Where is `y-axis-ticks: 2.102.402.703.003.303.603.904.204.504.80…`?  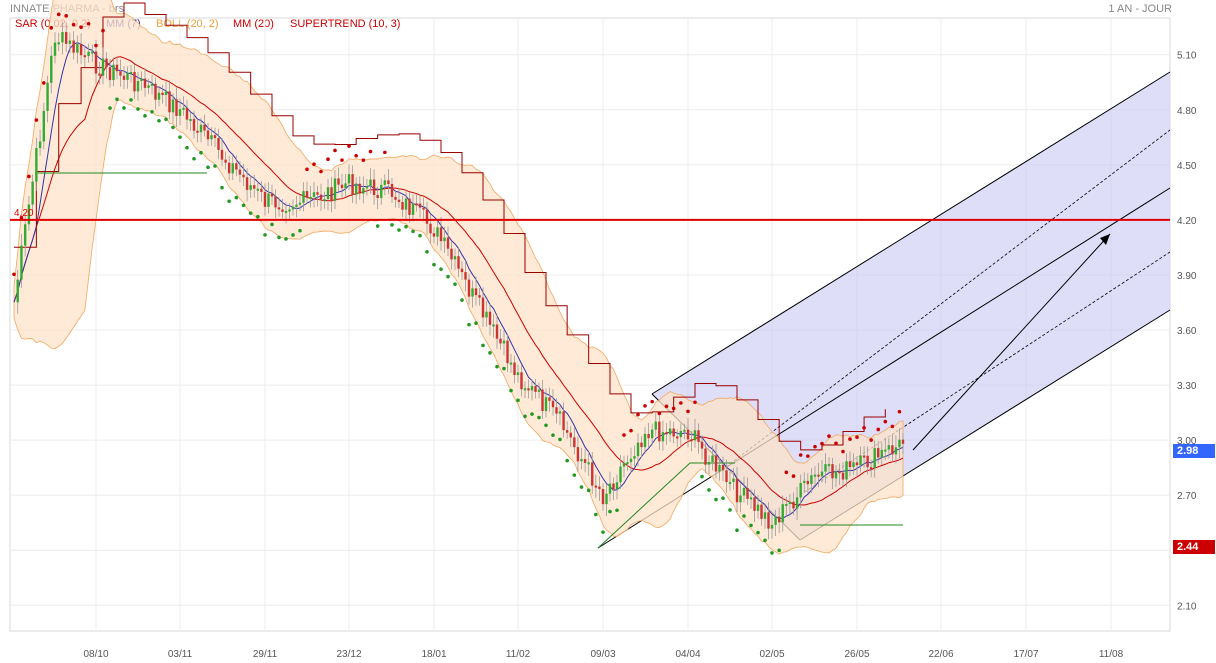 y-axis-ticks: 2.102.402.703.003.303.603.904.204.504.80… is located at coordinates (1187, 332).